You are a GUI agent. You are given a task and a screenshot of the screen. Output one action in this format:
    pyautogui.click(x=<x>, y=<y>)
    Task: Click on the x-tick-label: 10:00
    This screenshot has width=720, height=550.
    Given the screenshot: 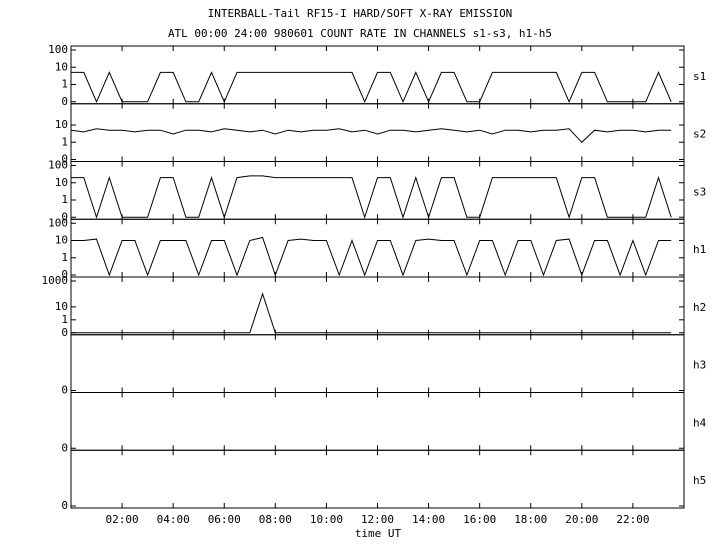 What is the action you would take?
    pyautogui.click(x=326, y=519)
    